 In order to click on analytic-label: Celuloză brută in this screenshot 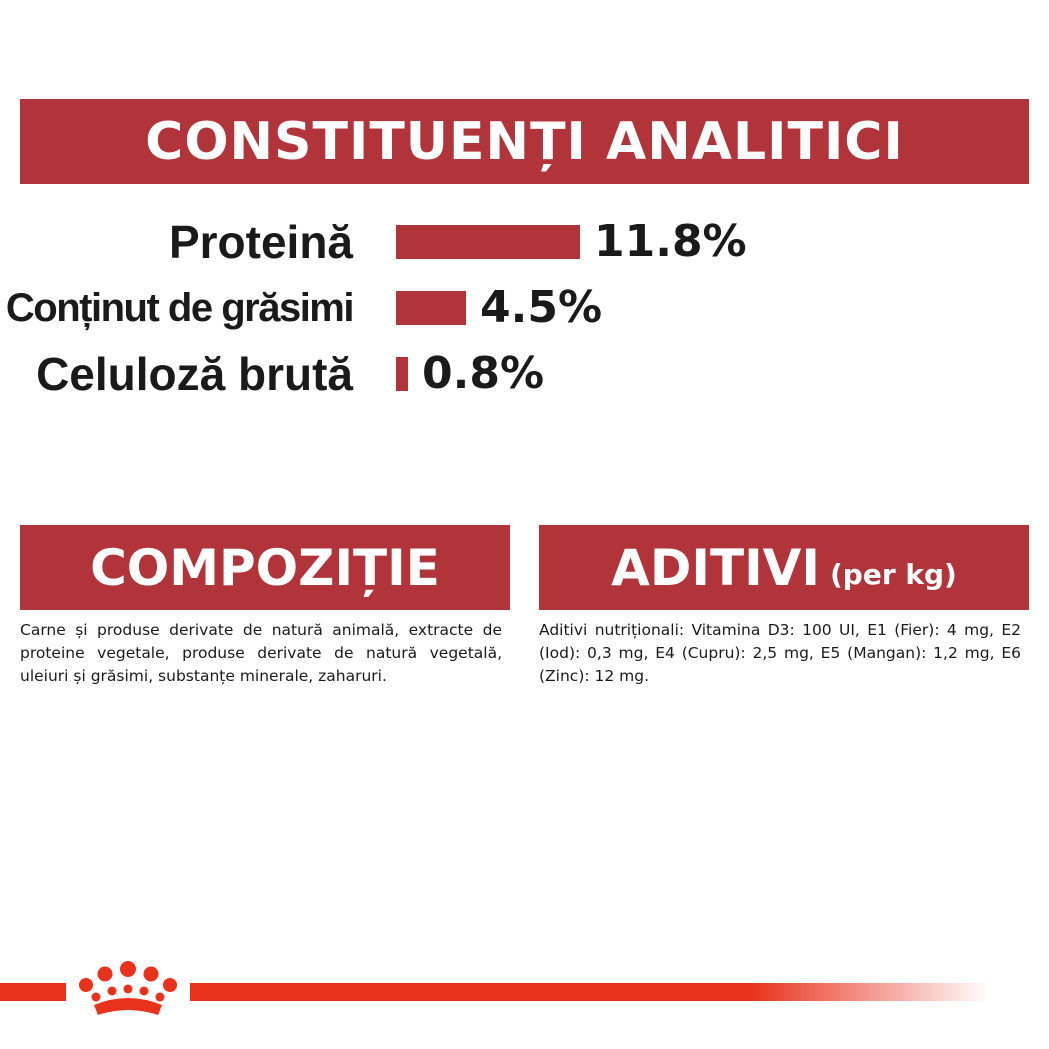, I will do `click(194, 374)`.